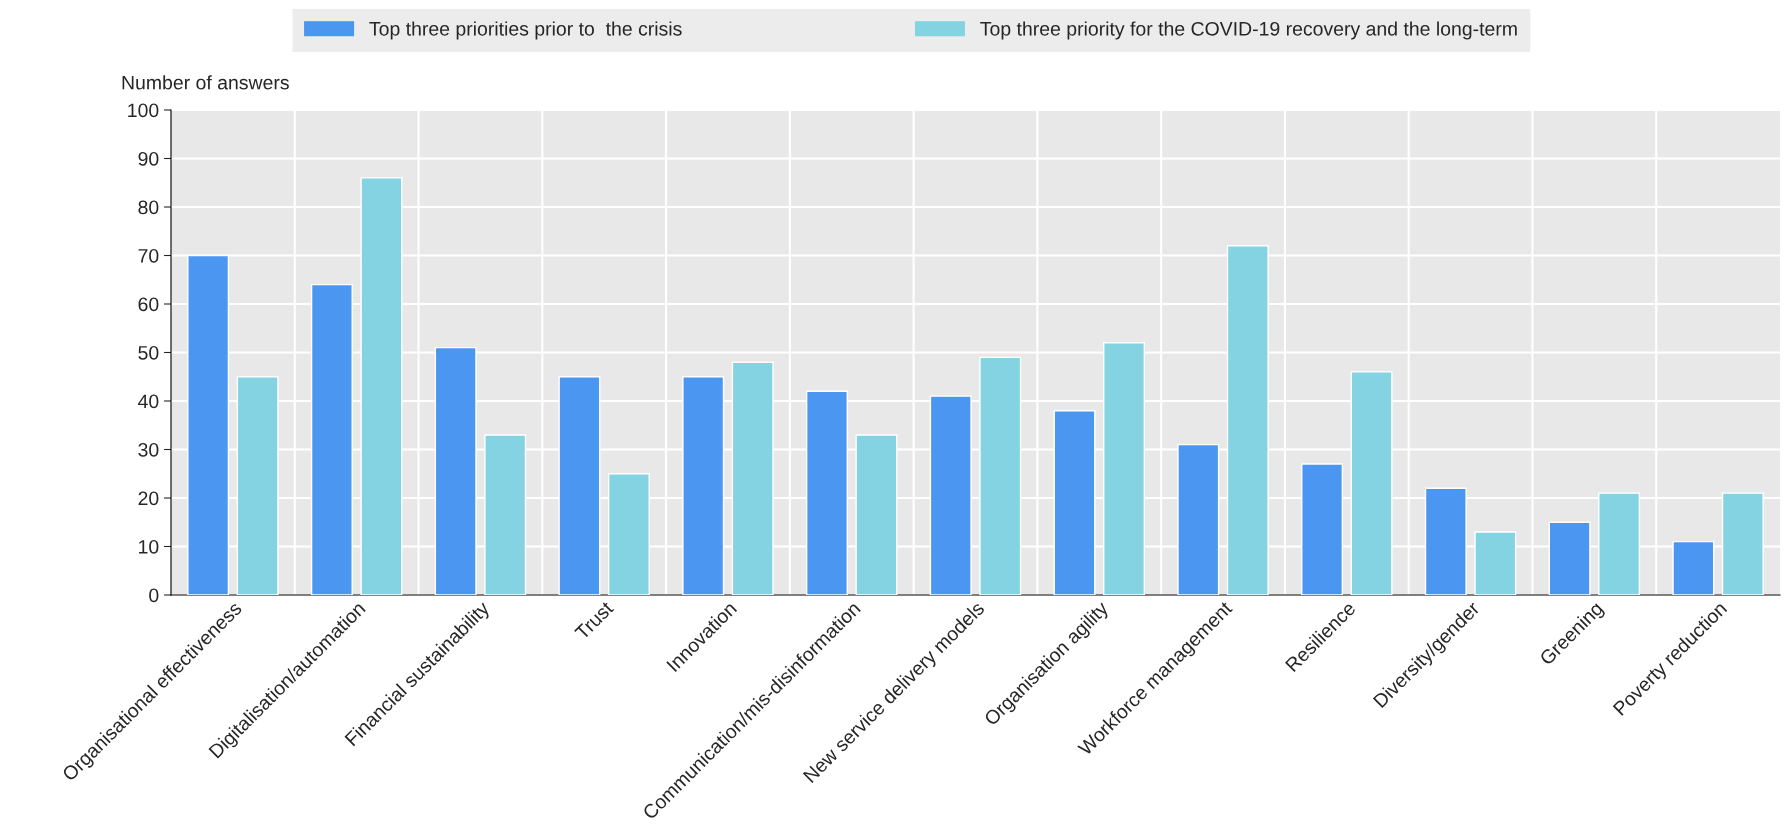 Image resolution: width=1787 pixels, height=833 pixels. What do you see at coordinates (1248, 30) in the screenshot?
I see `legend-label: Top three priority for the COVID-19 recovery and the long-term` at bounding box center [1248, 30].